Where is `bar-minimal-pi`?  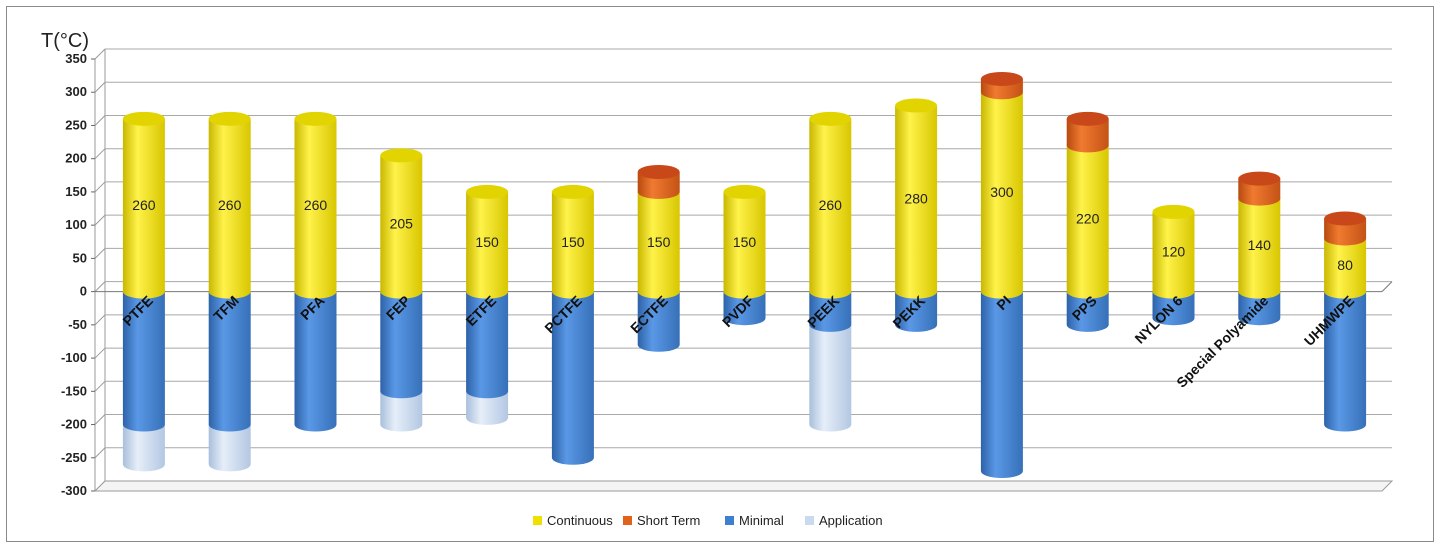 bar-minimal-pi is located at coordinates (1001, 381).